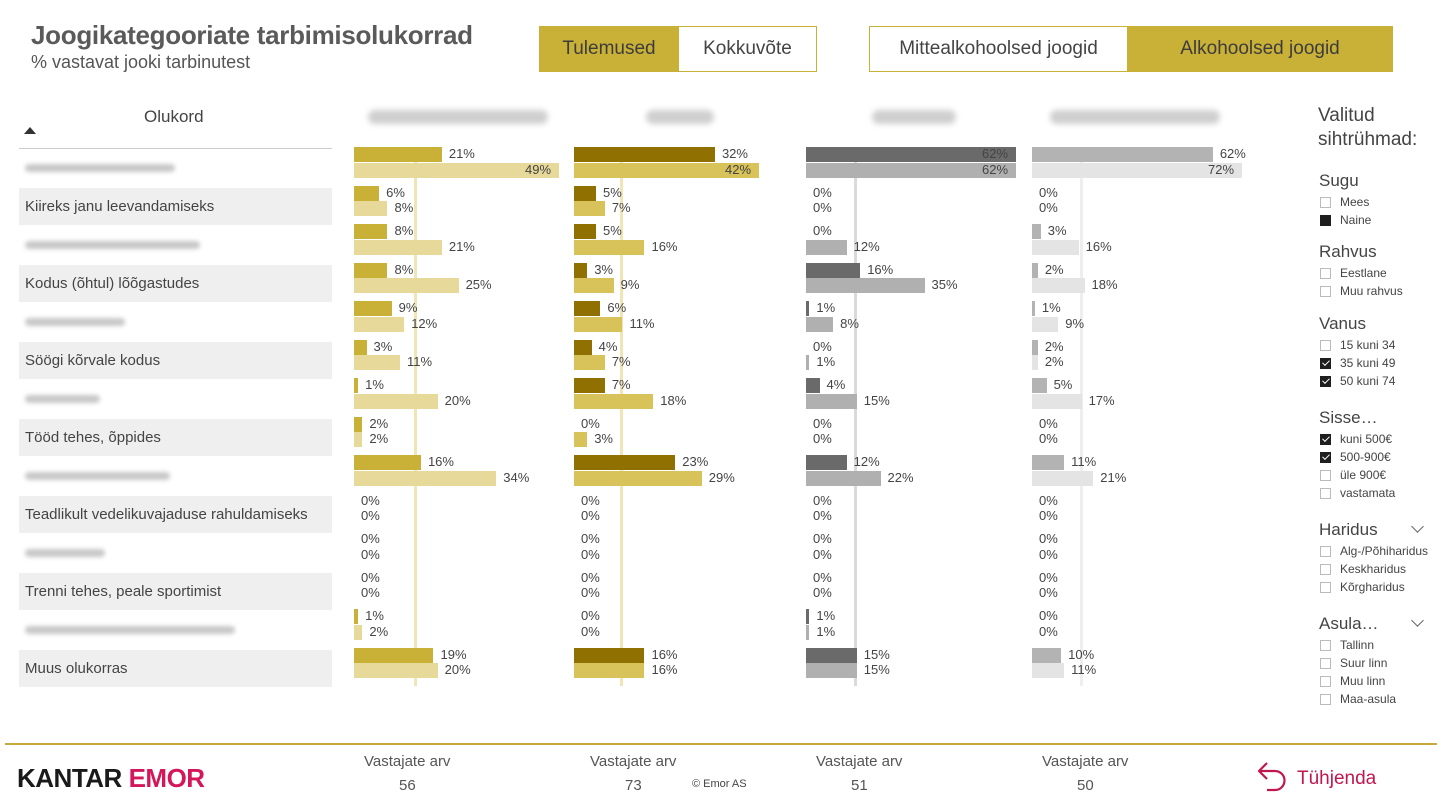 This screenshot has width=1441, height=806. I want to click on filter-checkbox-option: Kõrgharidus, so click(1362, 587).